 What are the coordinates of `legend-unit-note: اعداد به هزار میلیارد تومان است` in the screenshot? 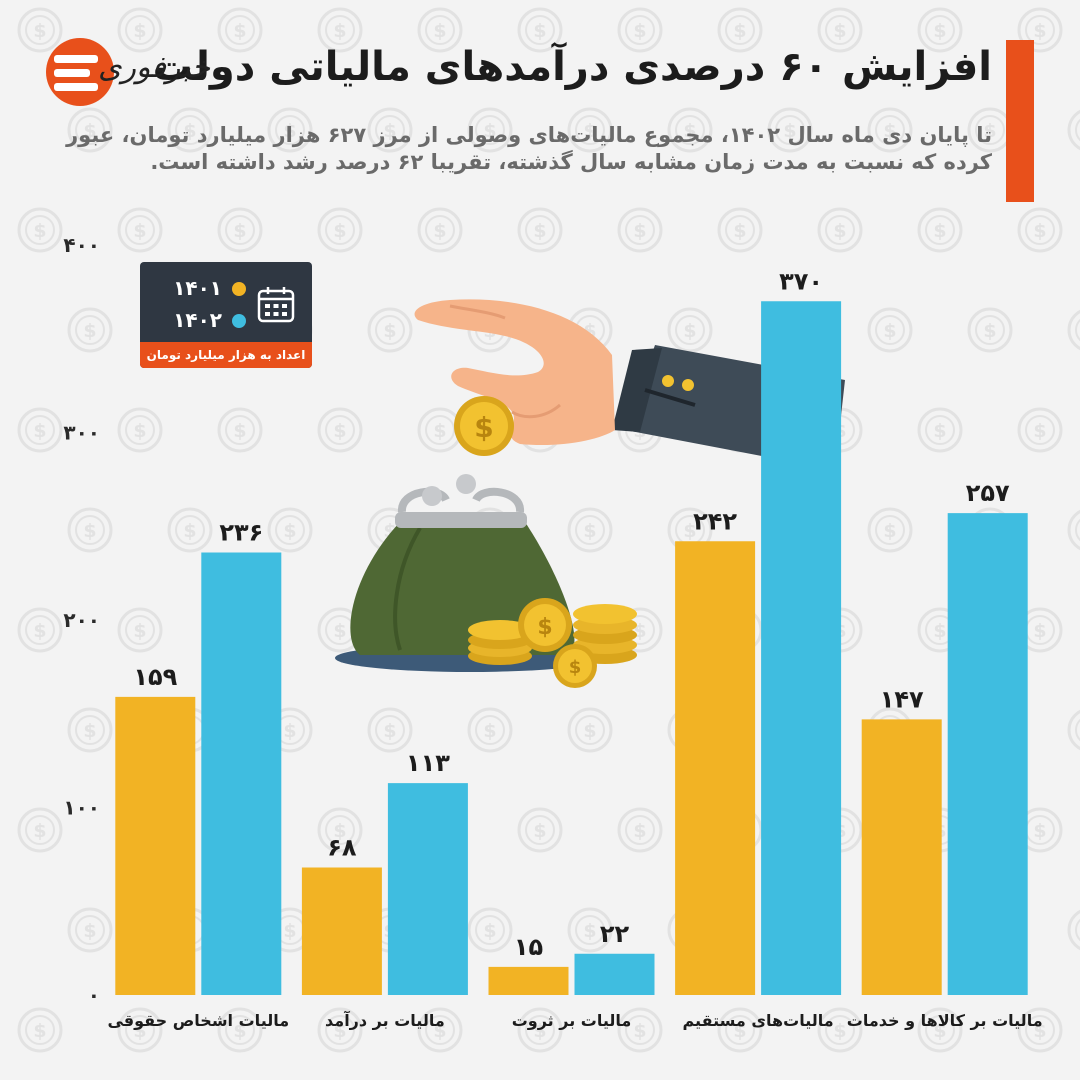 It's located at (226, 355).